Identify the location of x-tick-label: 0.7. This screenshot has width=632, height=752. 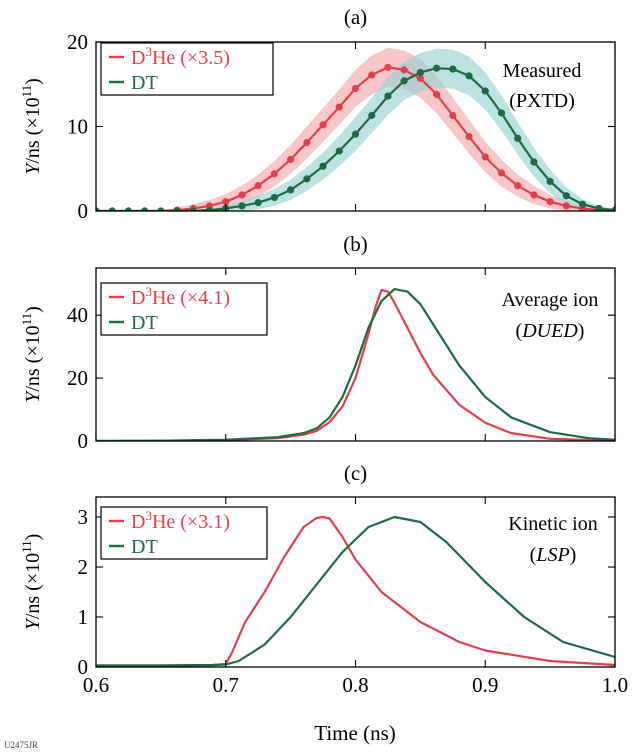
(226, 685).